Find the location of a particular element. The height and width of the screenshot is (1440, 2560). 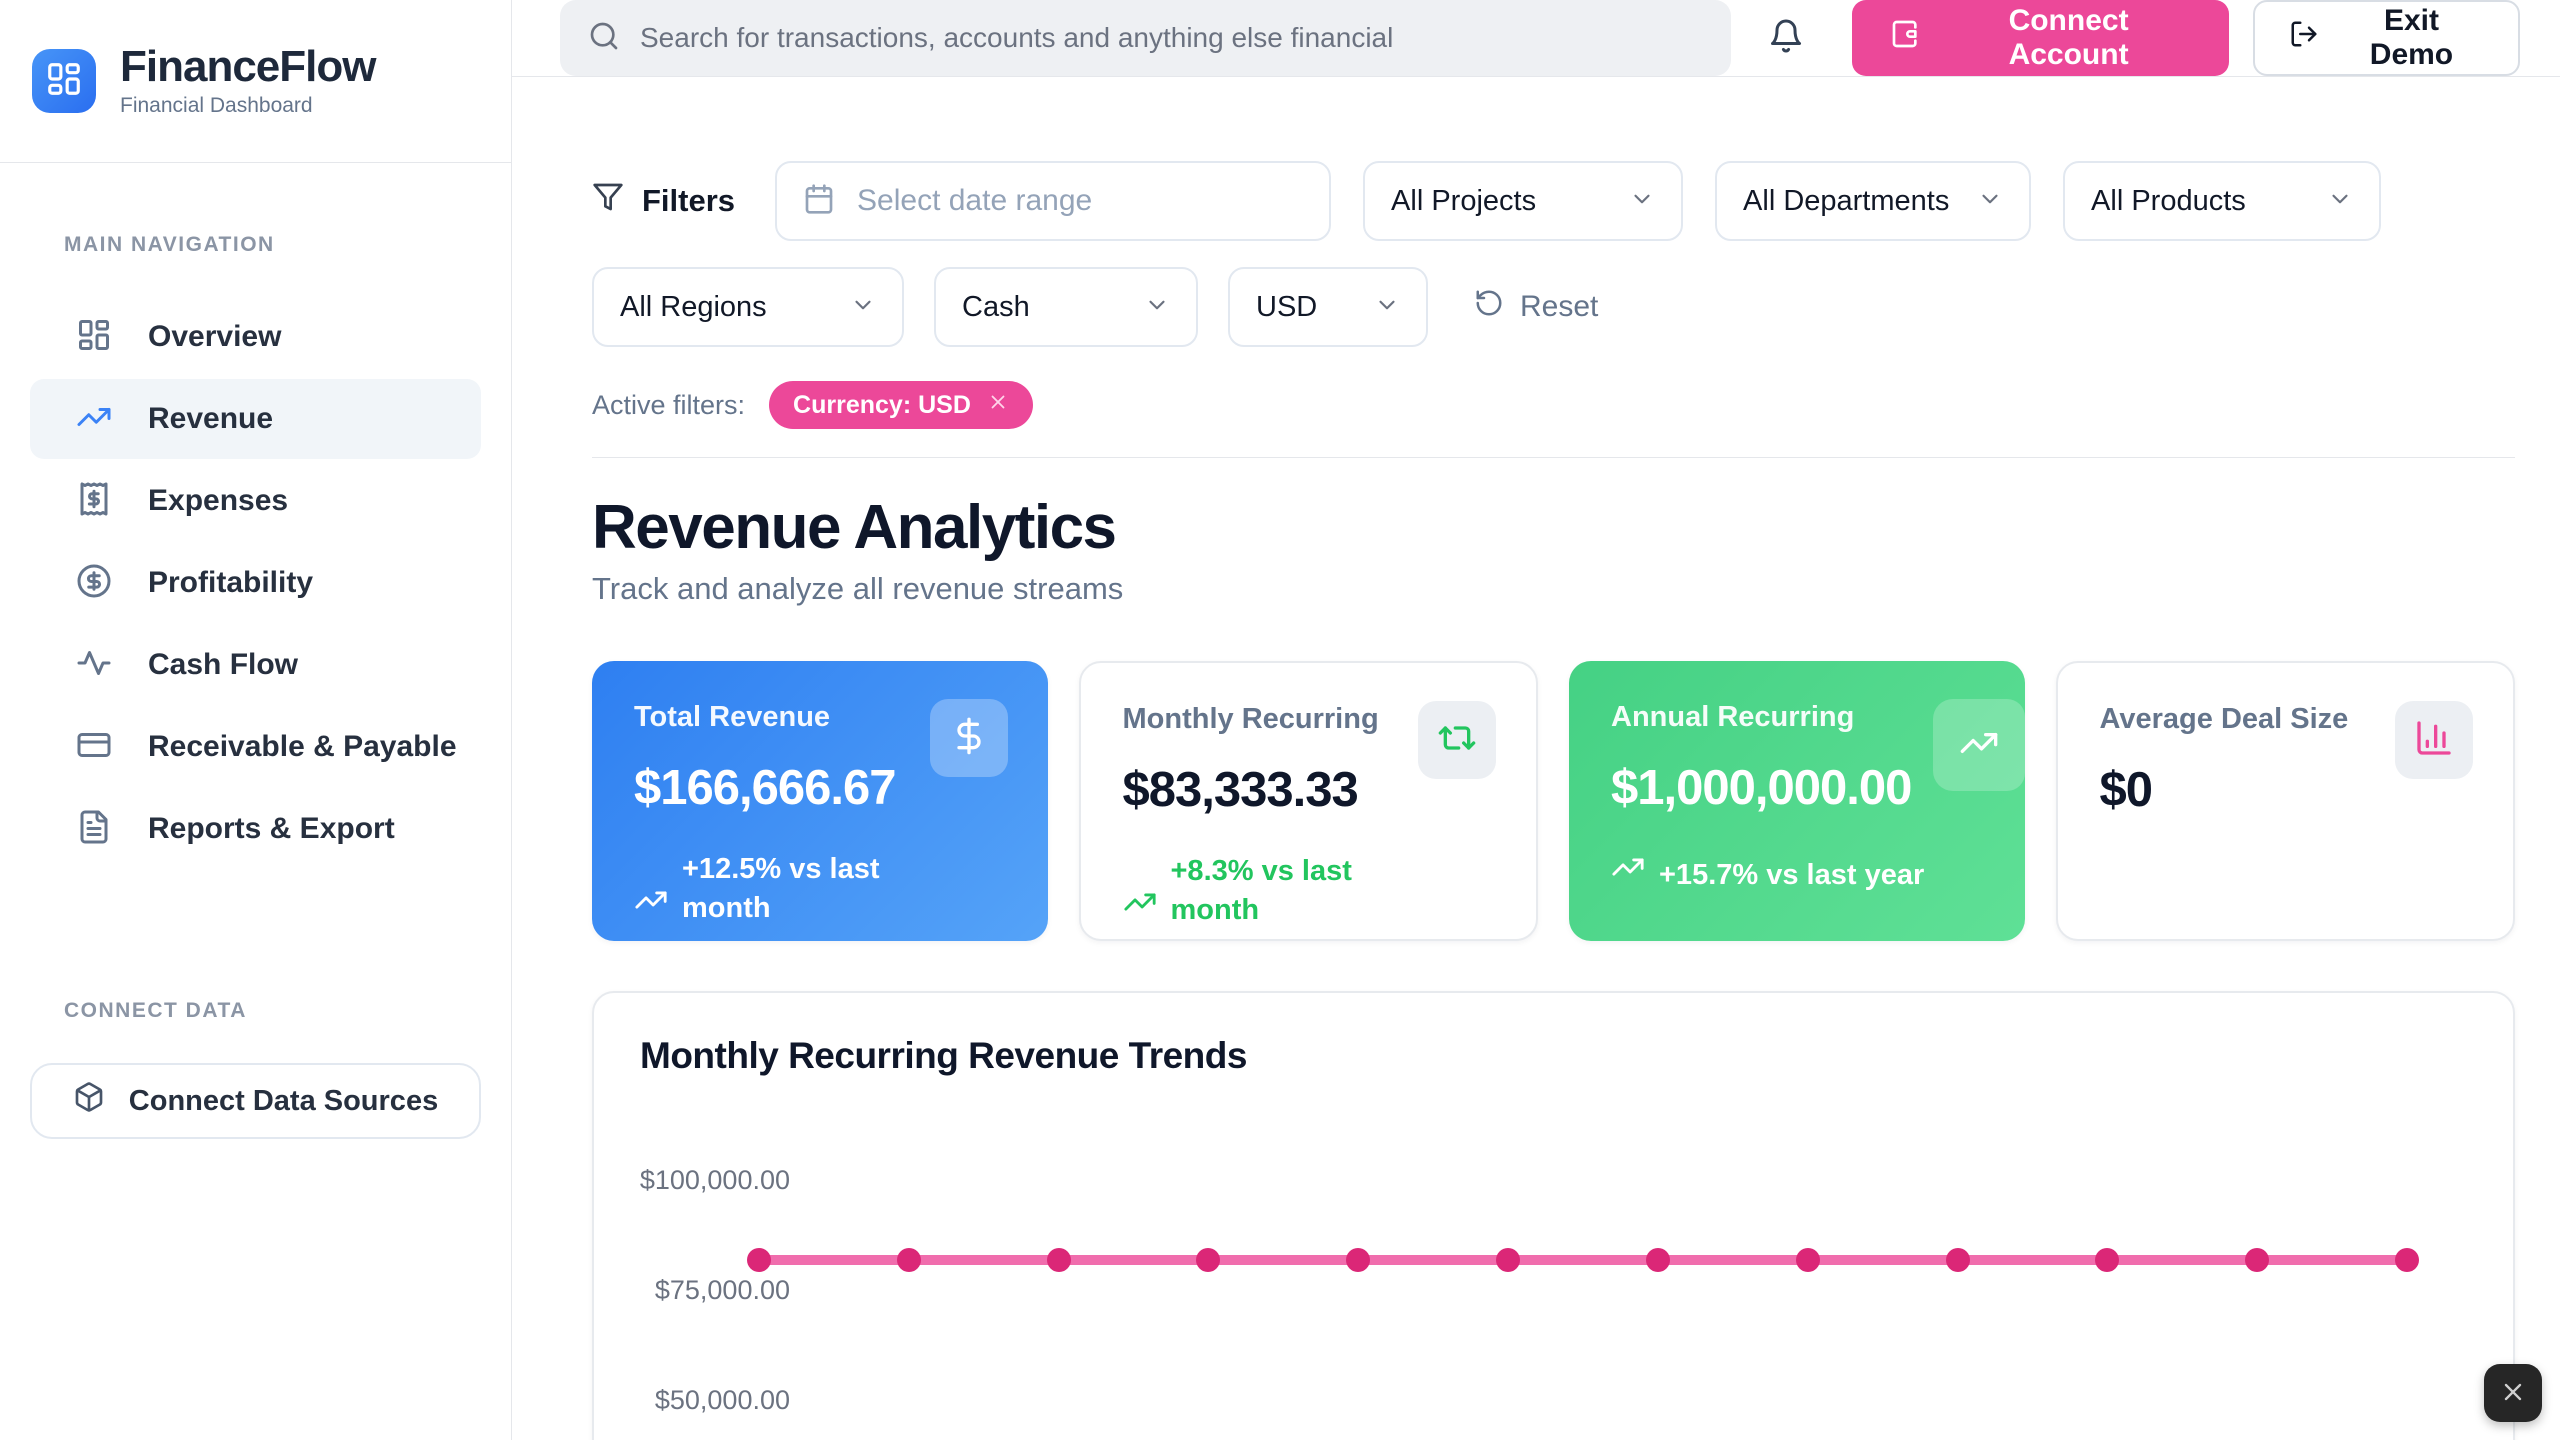

bar-chart-icon is located at coordinates (2434, 740).